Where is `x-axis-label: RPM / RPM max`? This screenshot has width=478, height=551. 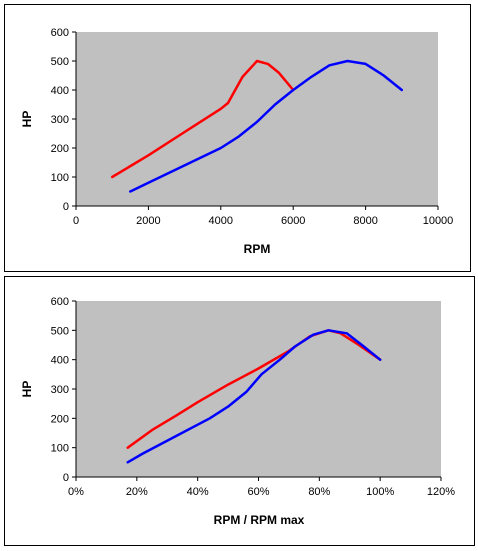
x-axis-label: RPM / RPM max is located at coordinates (259, 520).